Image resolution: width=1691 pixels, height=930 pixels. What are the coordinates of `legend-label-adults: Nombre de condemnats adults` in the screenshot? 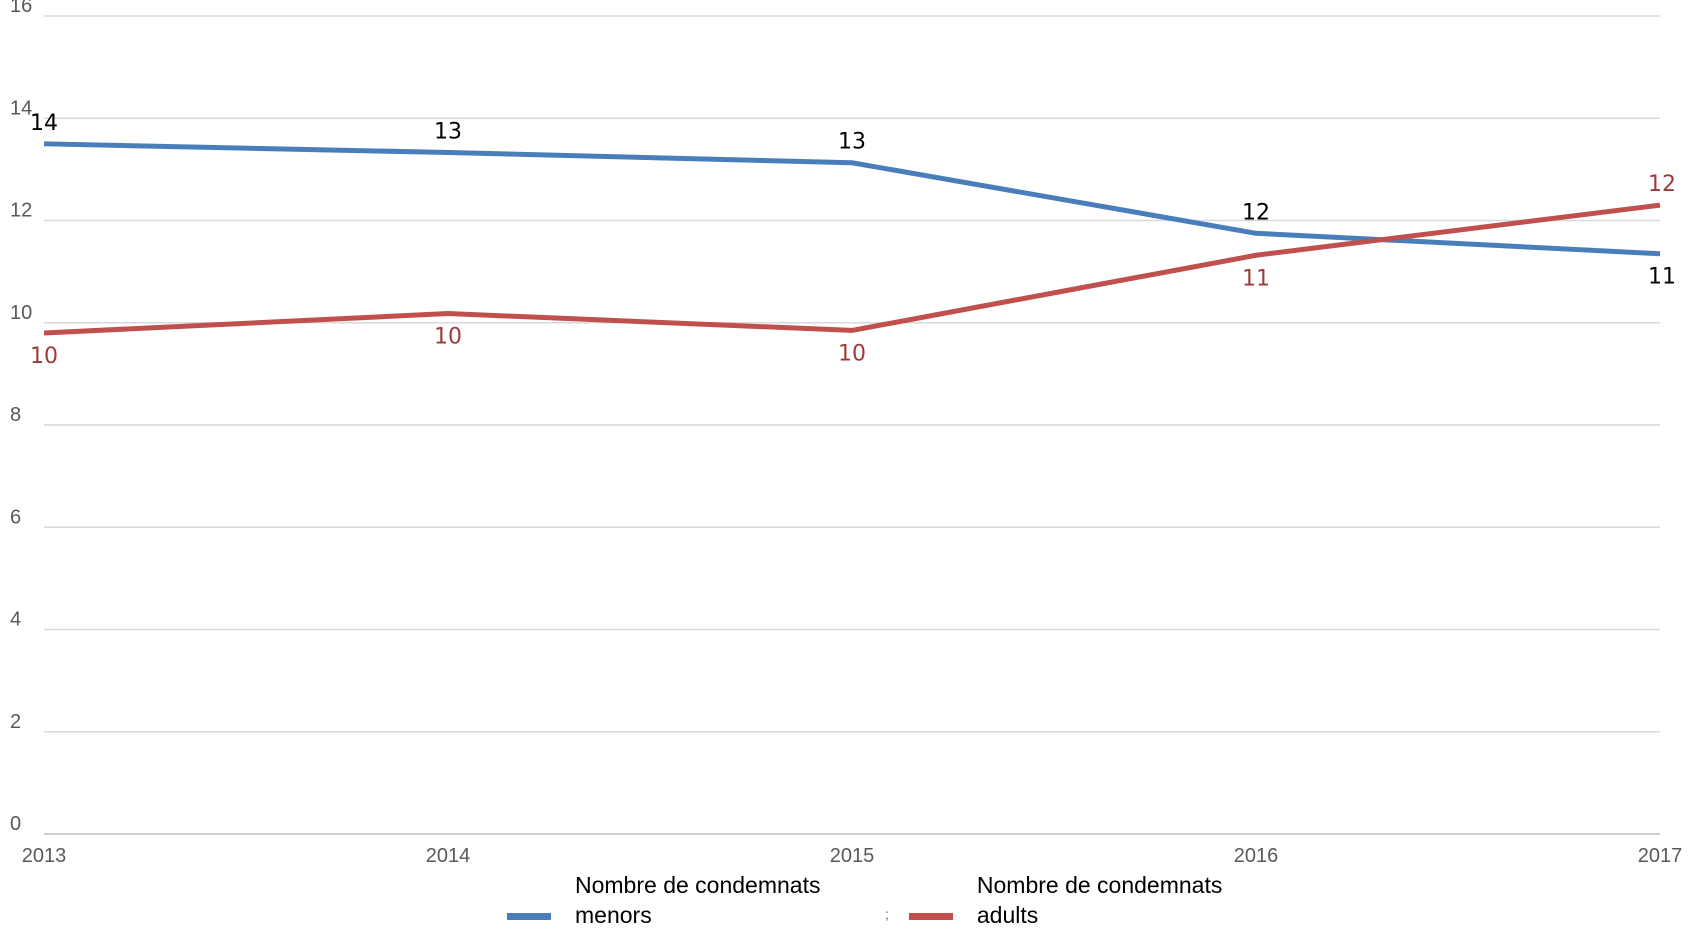 It's located at (1099, 900).